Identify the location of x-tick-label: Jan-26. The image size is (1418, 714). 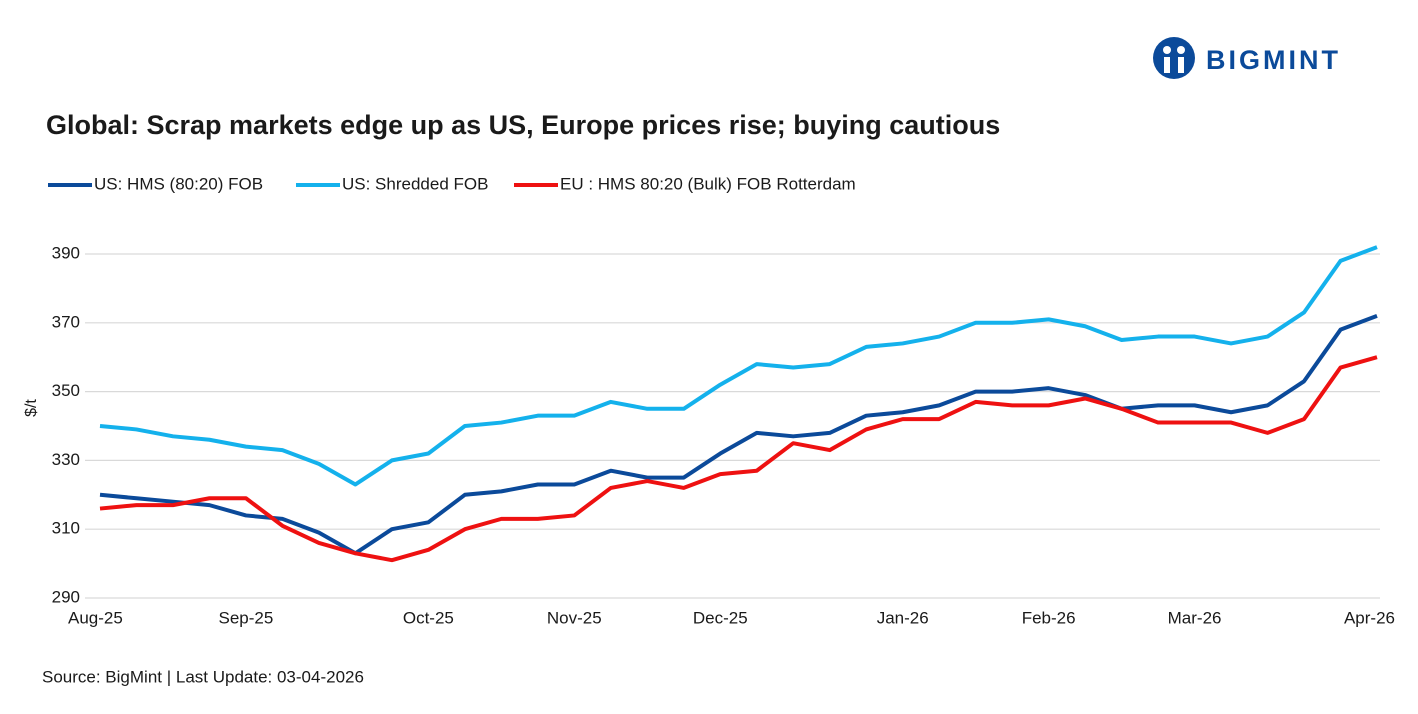
(903, 617).